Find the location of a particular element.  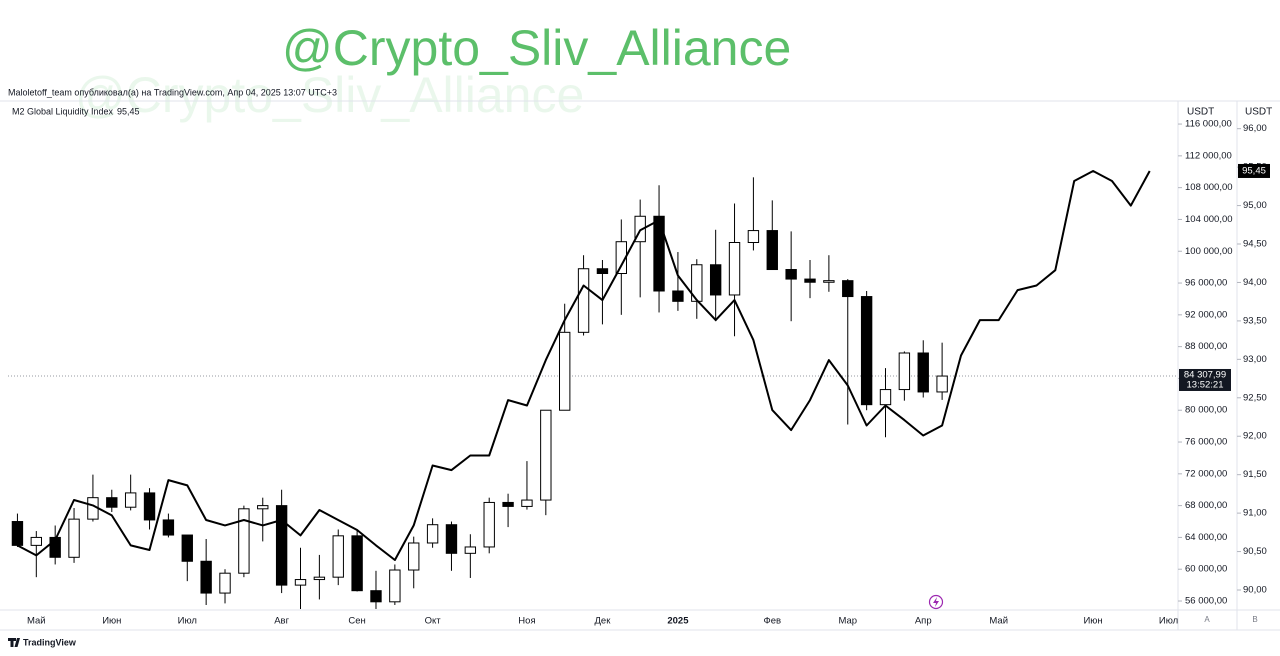

y-tick-label: 76 000,00 is located at coordinates (1206, 442).